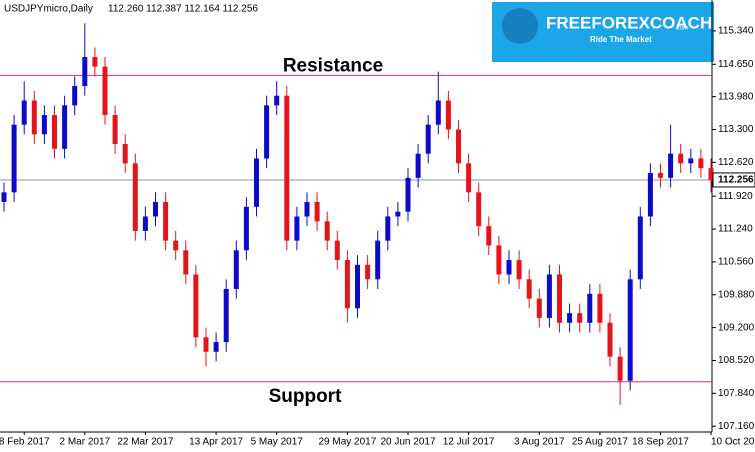 This screenshot has height=452, width=755. Describe the element at coordinates (736, 129) in the screenshot. I see `y-tick-label: 113.300` at that location.